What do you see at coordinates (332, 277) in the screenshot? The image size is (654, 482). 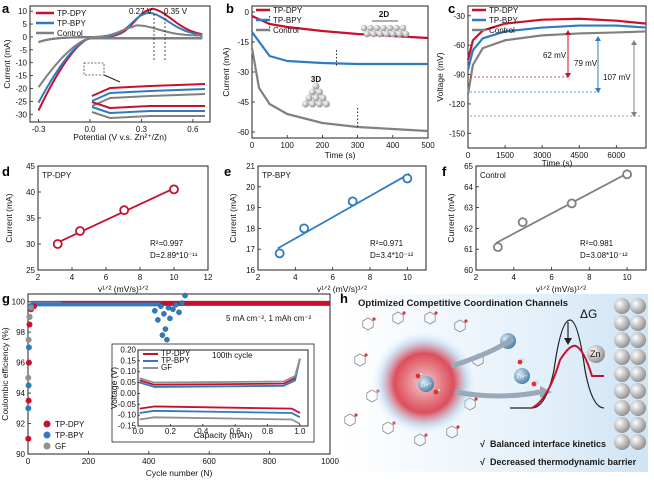 I see `e-xtick-label: 6` at bounding box center [332, 277].